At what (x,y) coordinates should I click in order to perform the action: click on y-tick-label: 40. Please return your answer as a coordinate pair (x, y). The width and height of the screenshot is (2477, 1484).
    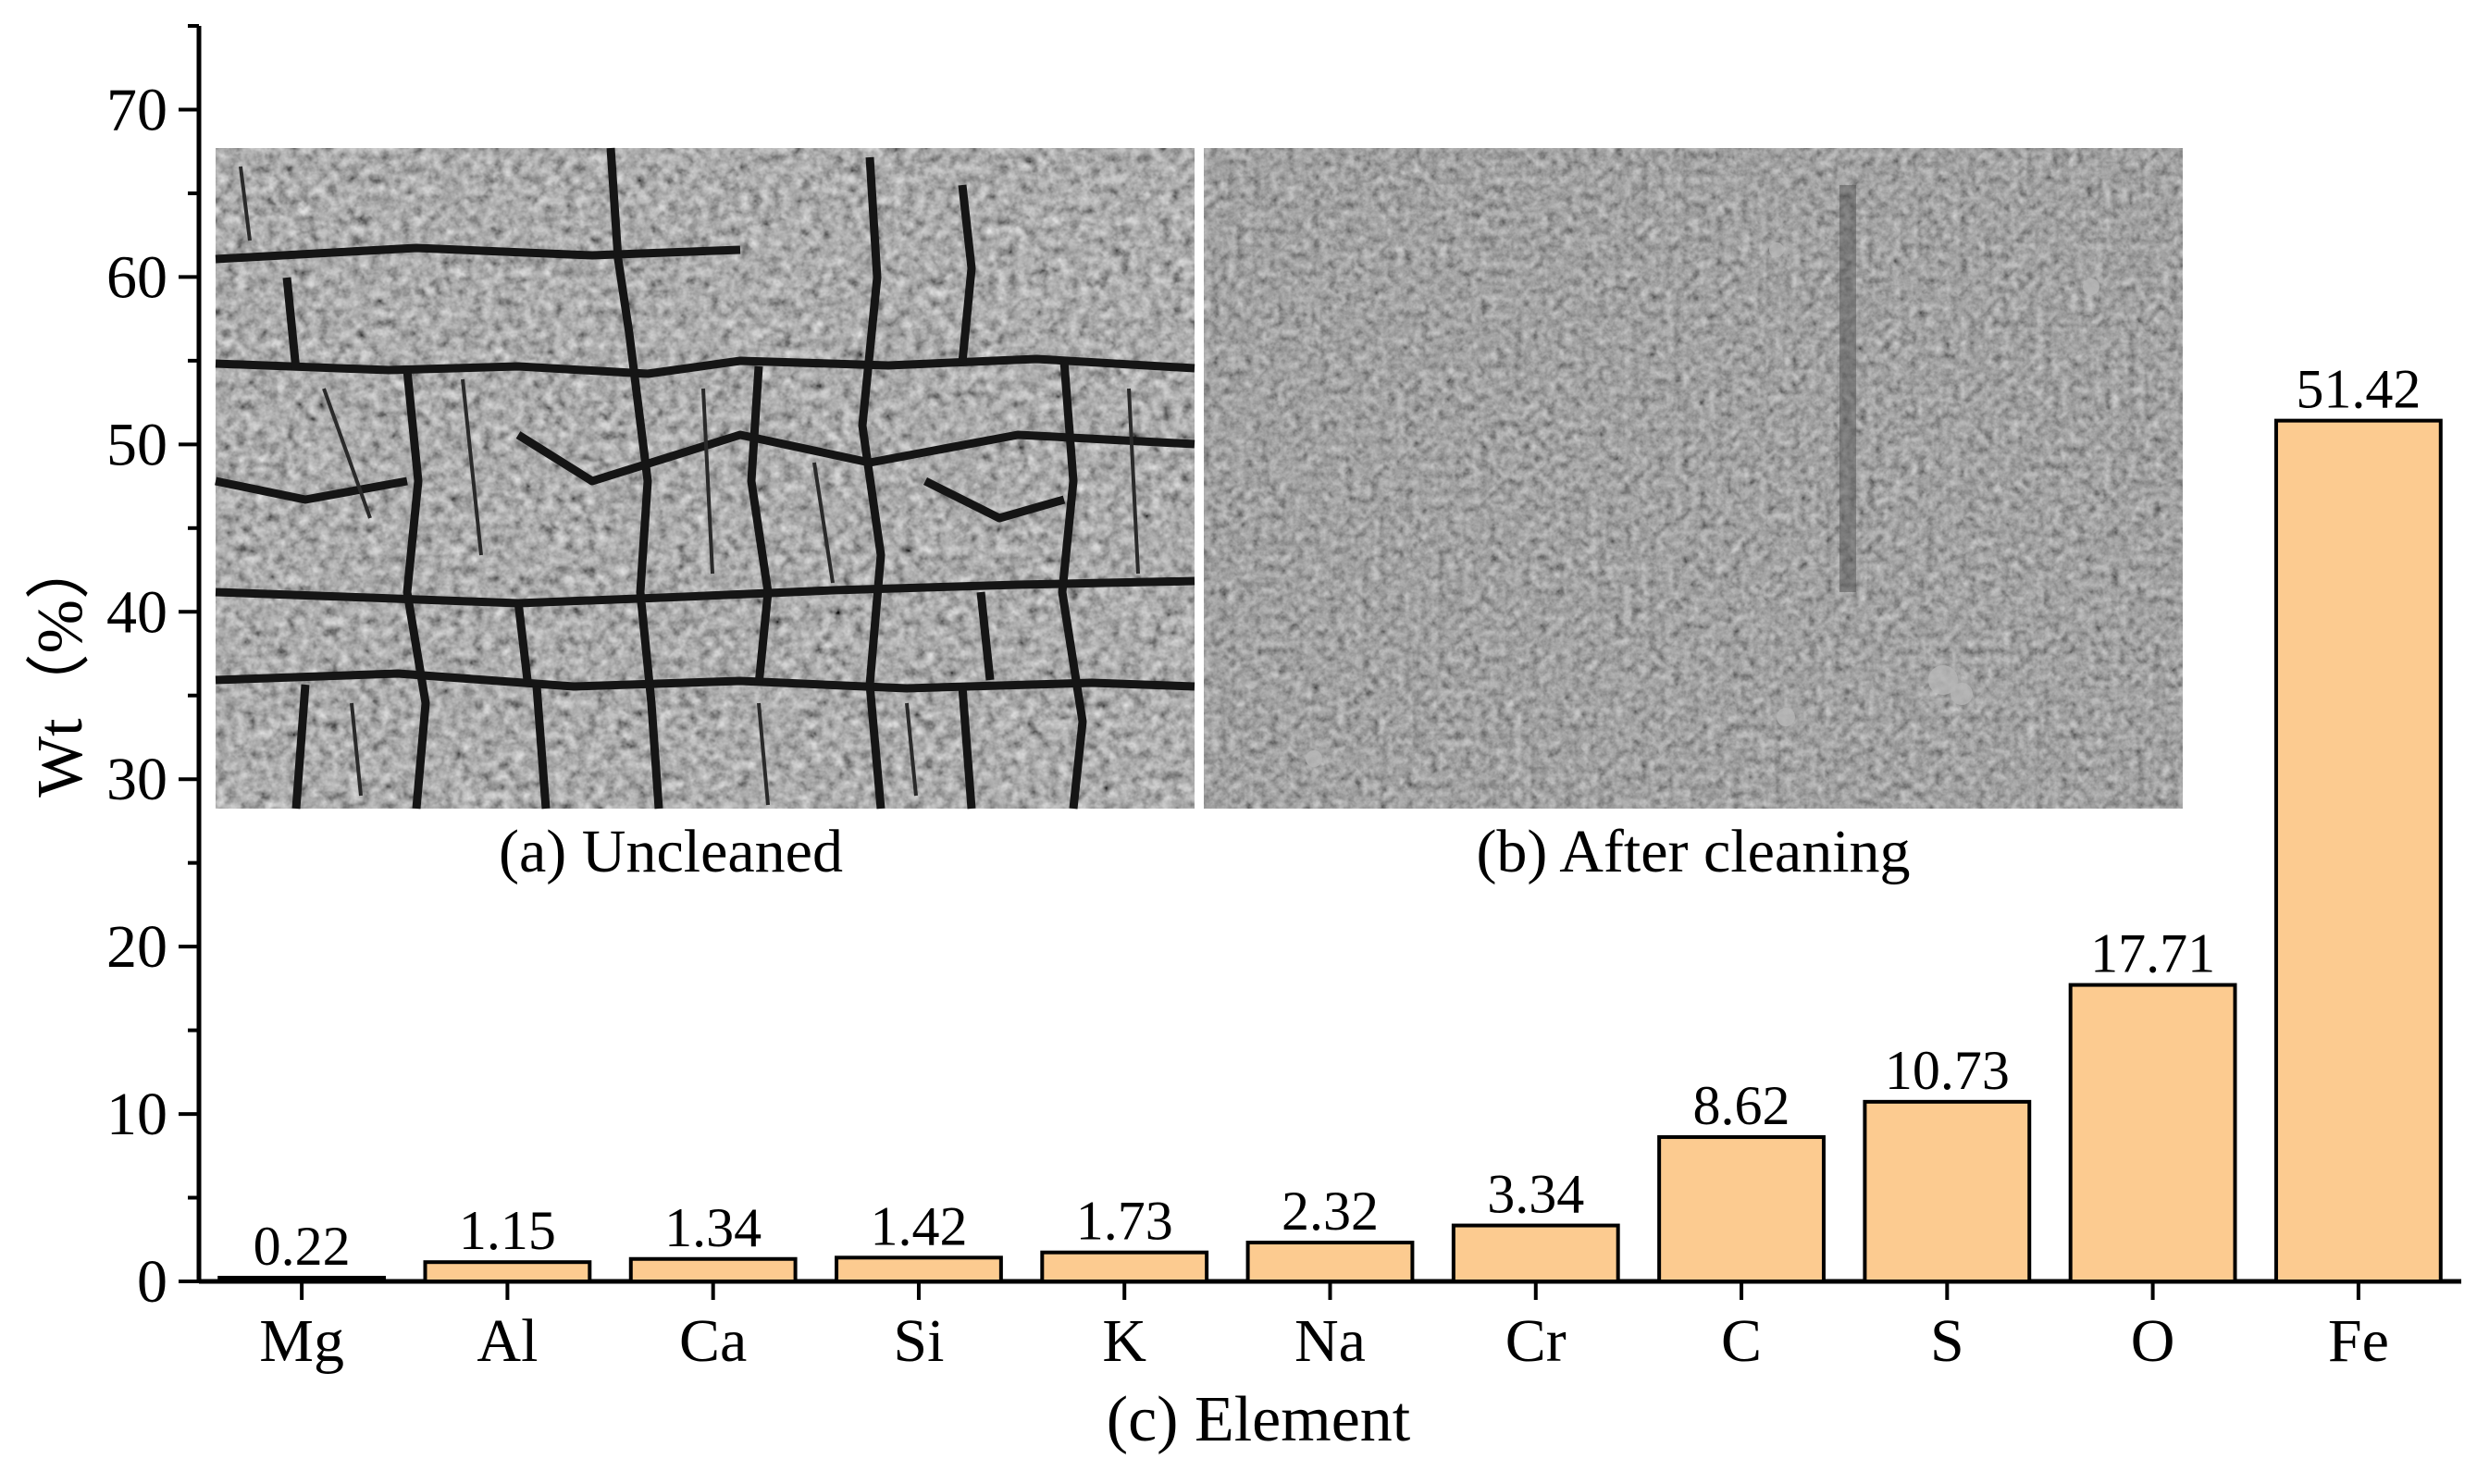
    Looking at the image, I should click on (136, 612).